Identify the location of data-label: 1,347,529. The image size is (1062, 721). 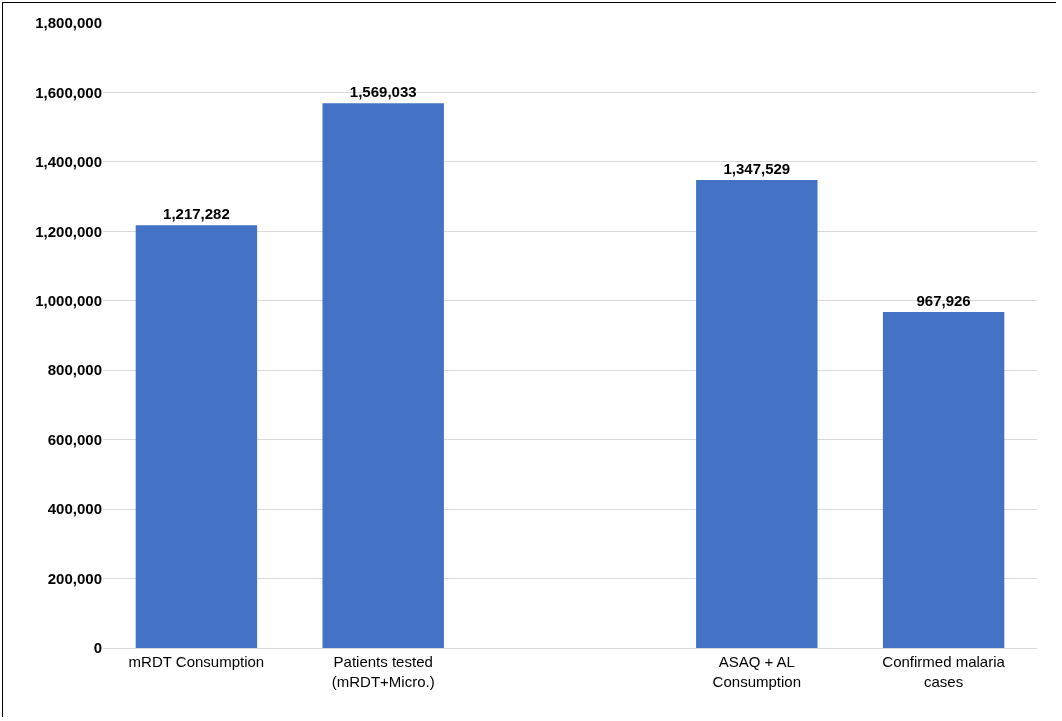
(757, 169).